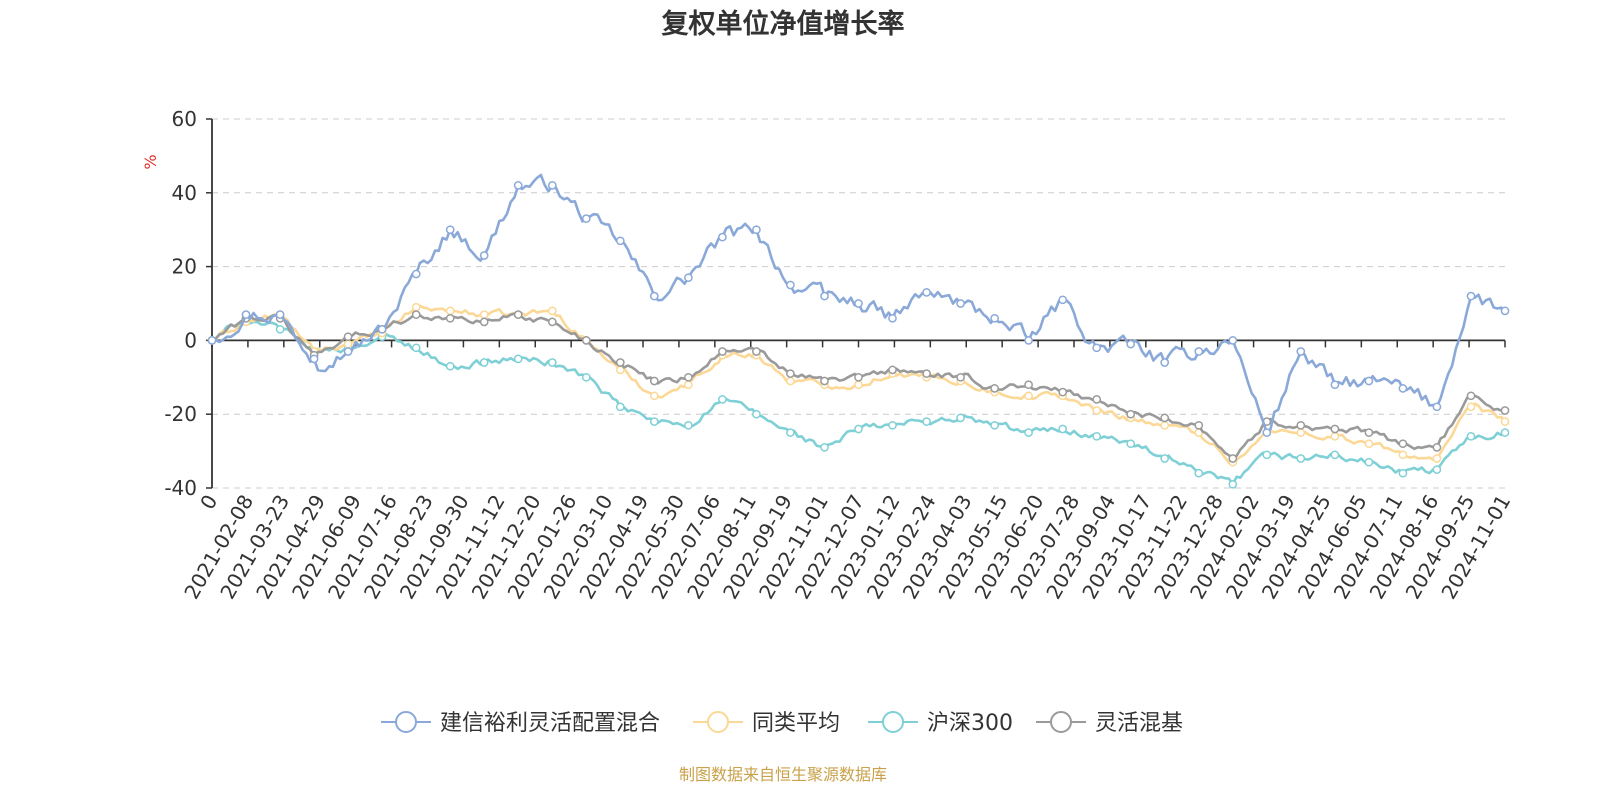 The height and width of the screenshot is (800, 1600). What do you see at coordinates (180, 488) in the screenshot?
I see `y-tick-label: -40` at bounding box center [180, 488].